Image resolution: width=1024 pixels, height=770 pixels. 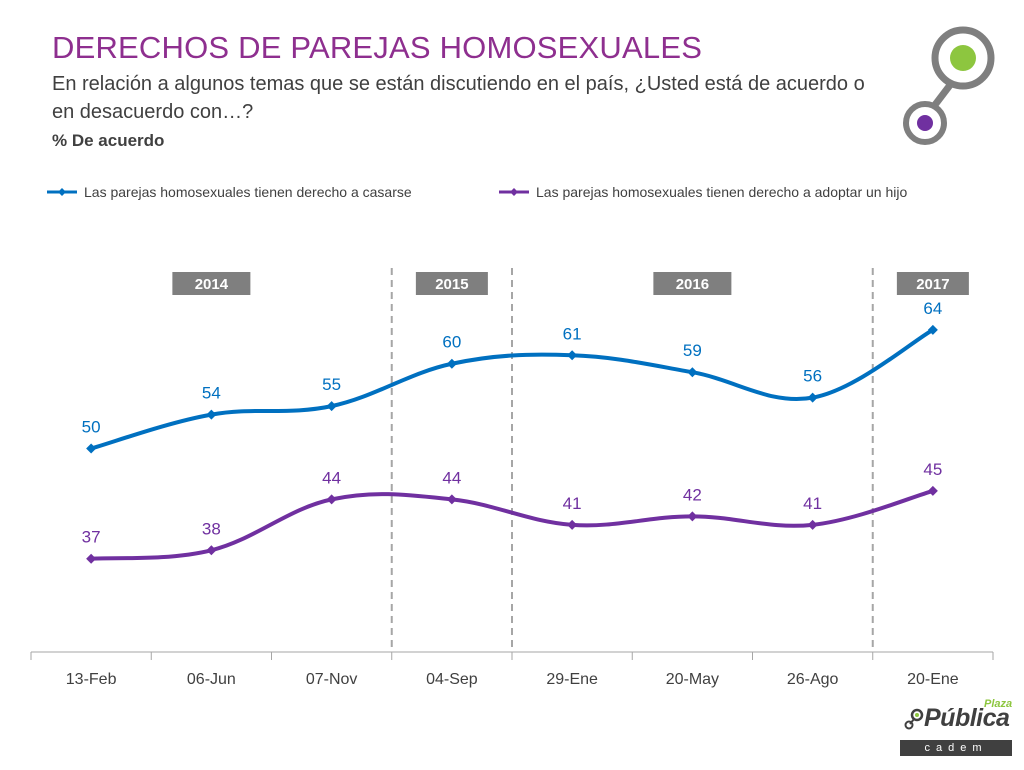 I want to click on legend-line-marker-blue, so click(x=62, y=192).